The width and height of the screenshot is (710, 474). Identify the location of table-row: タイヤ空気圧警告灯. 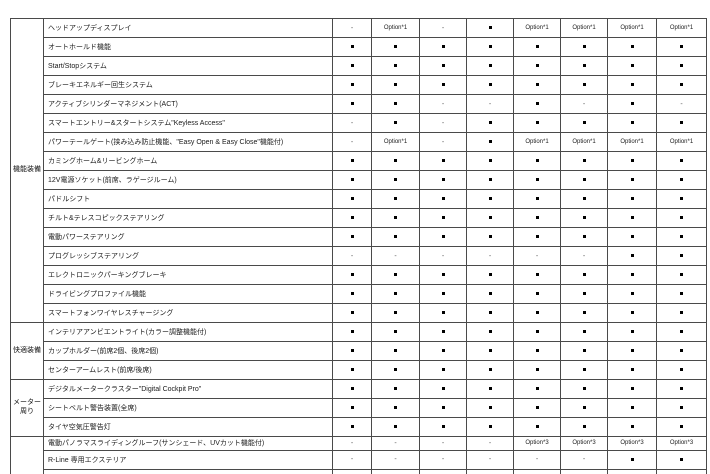
(359, 427).